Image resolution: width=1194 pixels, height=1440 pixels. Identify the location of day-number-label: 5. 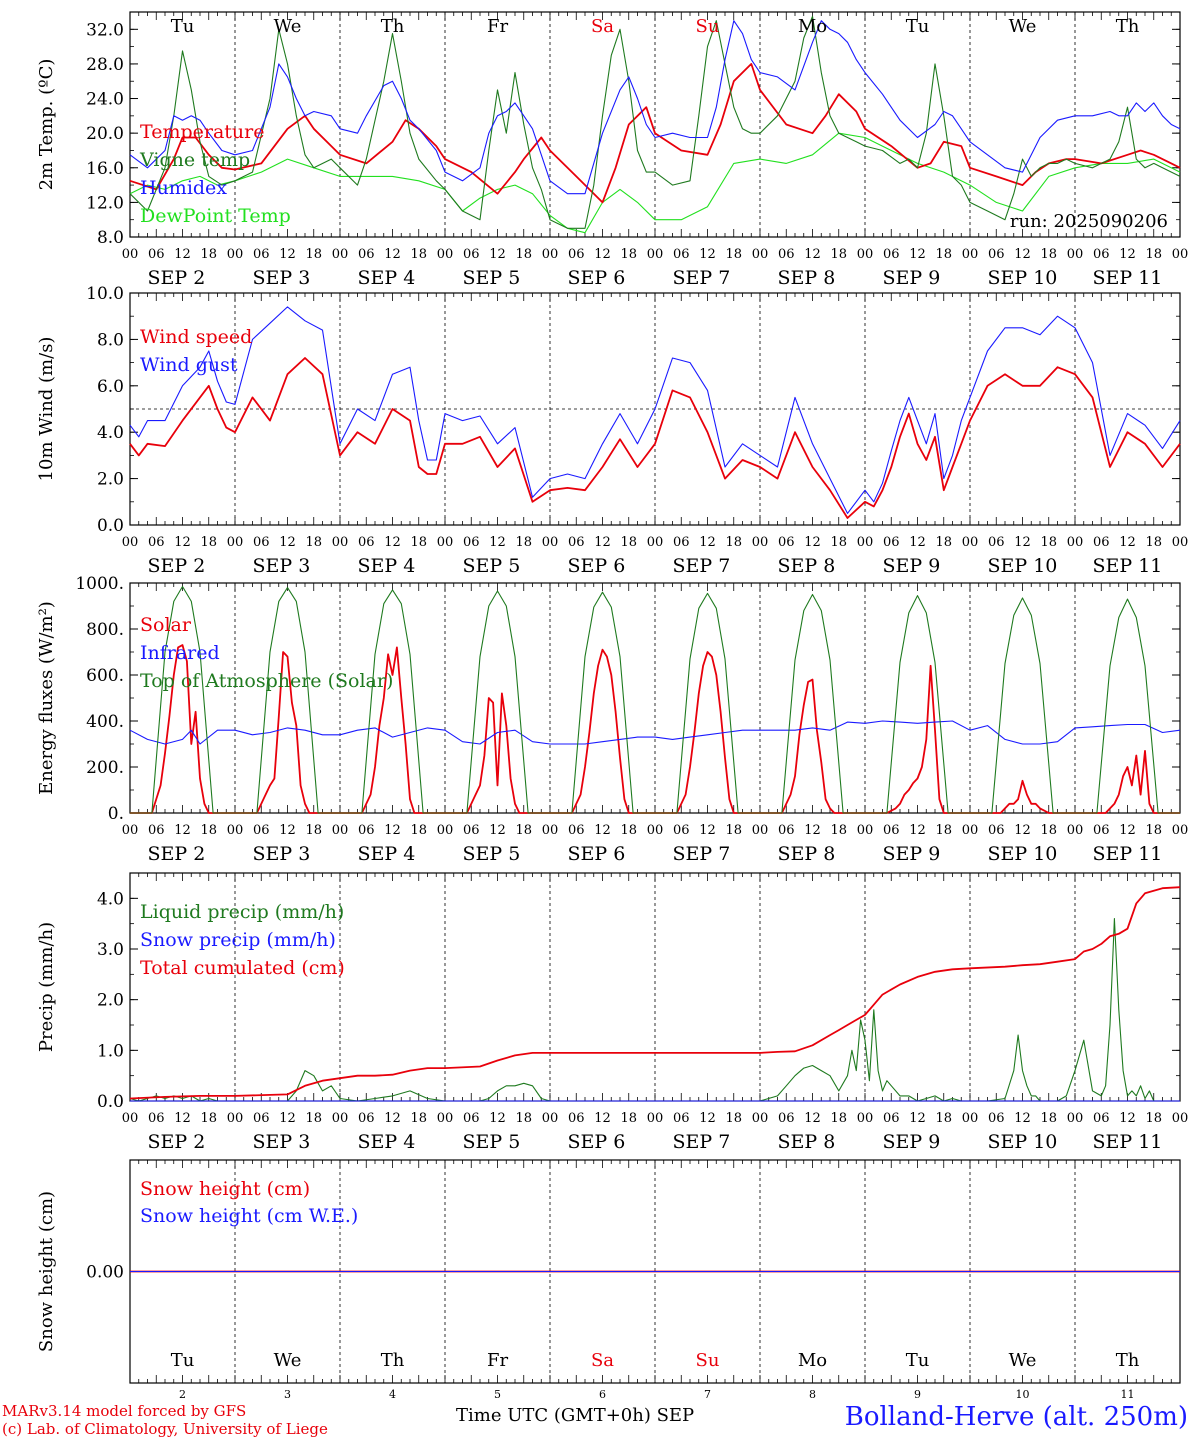
(497, 1394).